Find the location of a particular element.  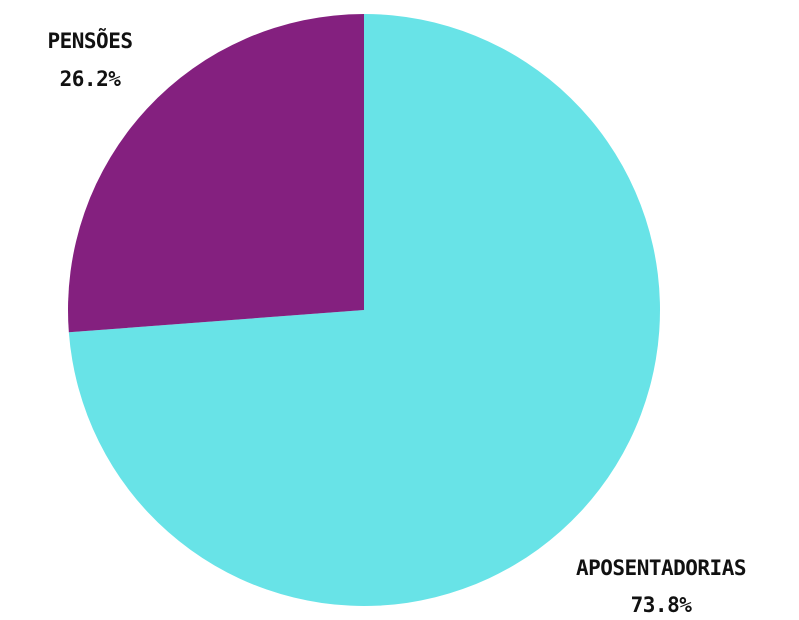

slice-label-aposentadorias: APOSENTADORIAS is located at coordinates (661, 568).